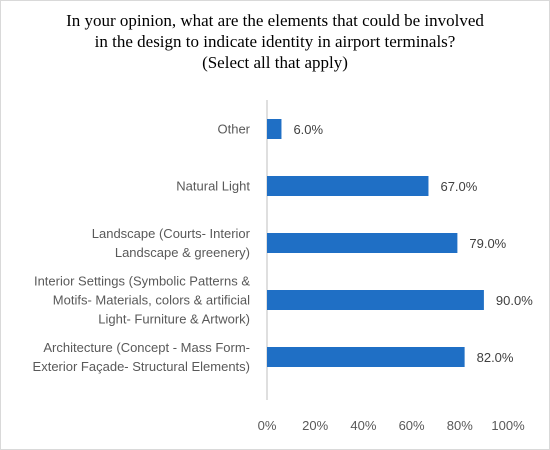 This screenshot has width=550, height=450. I want to click on category-label: Natural Light, so click(213, 186).